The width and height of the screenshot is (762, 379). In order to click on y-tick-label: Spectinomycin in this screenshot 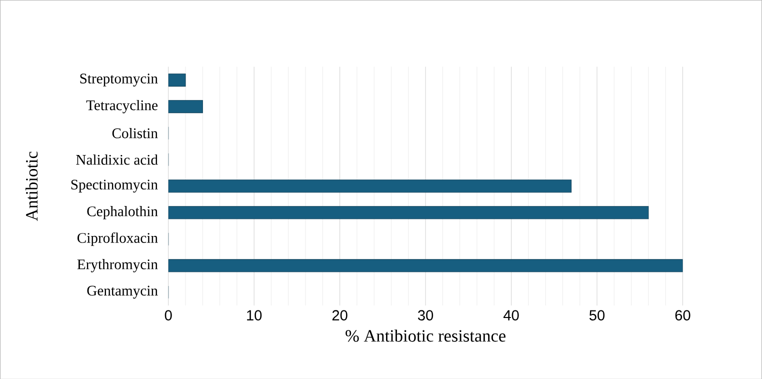, I will do `click(114, 186)`.